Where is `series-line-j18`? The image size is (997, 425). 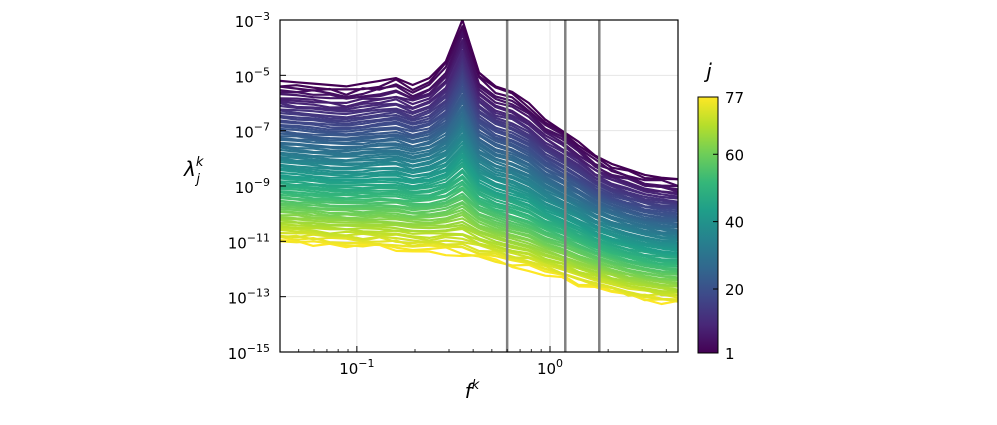 series-line-j18 is located at coordinates (479, 146).